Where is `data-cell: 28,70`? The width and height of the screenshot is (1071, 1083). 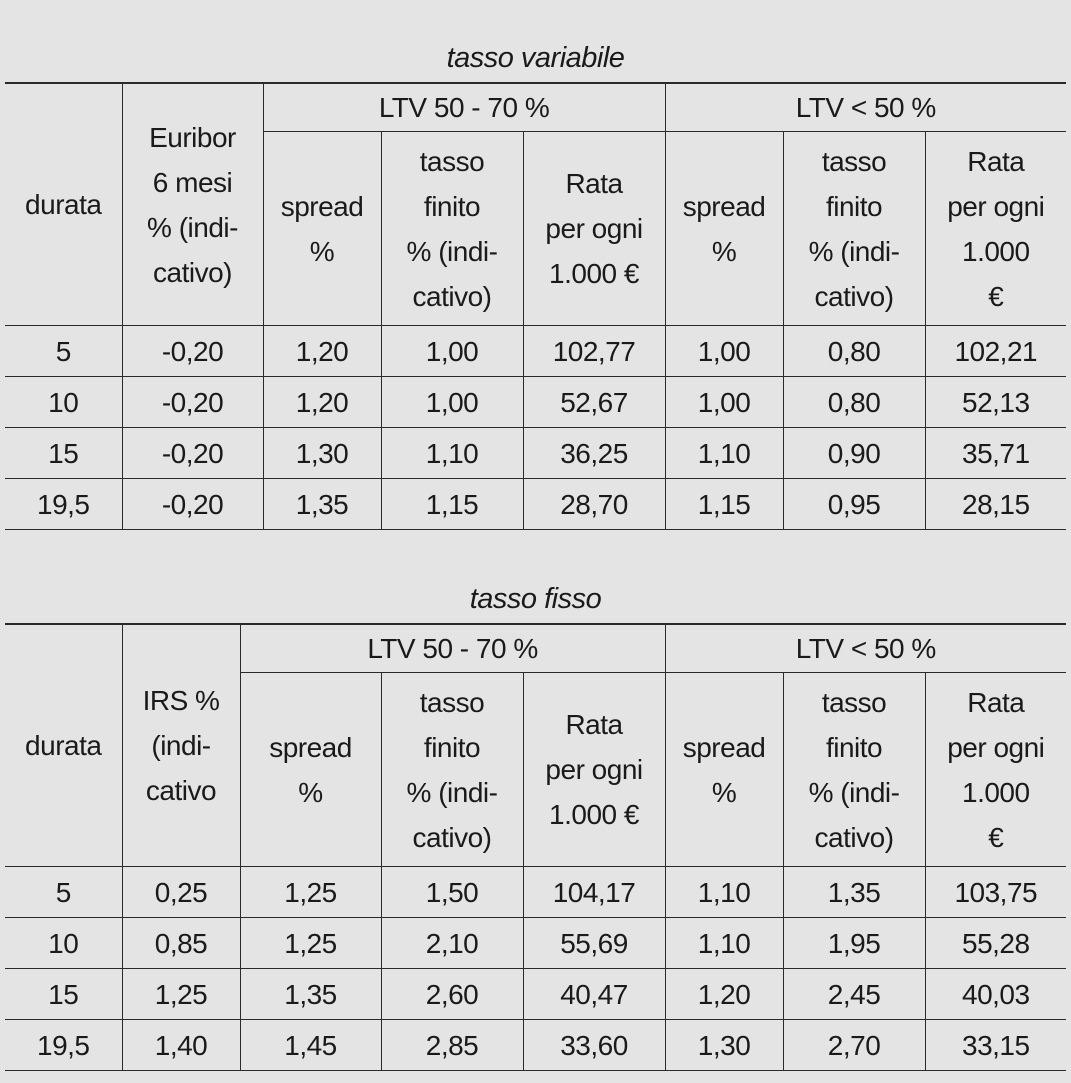 data-cell: 28,70 is located at coordinates (594, 504).